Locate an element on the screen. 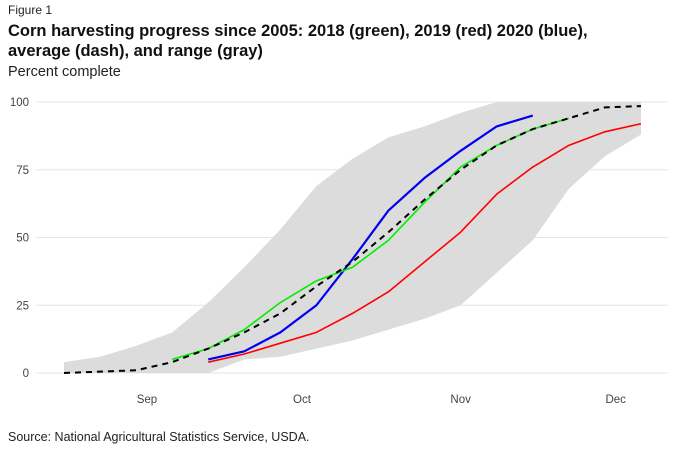  y-tick-50: 50 is located at coordinates (22, 239).